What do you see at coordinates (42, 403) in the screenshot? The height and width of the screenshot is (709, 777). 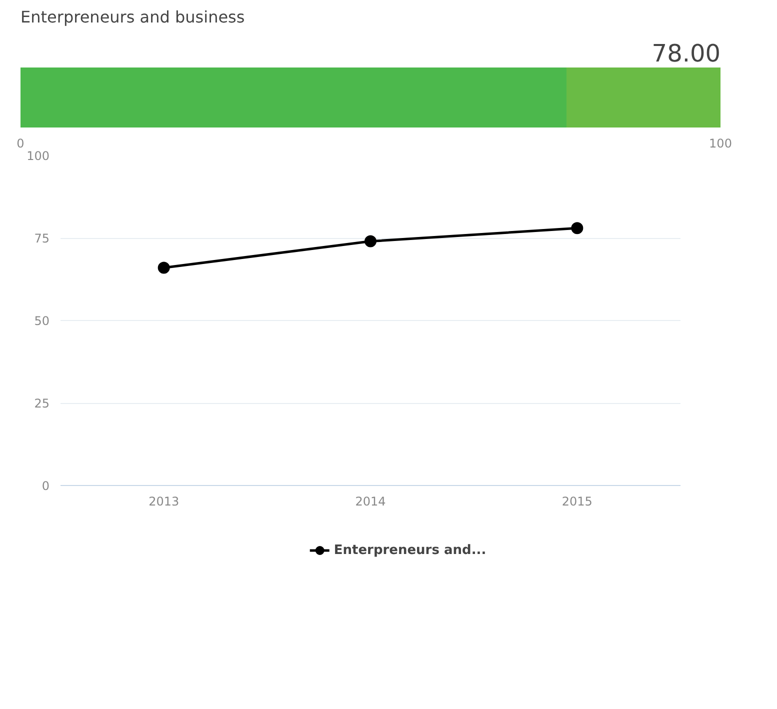 I see `y-tick-label: 25` at bounding box center [42, 403].